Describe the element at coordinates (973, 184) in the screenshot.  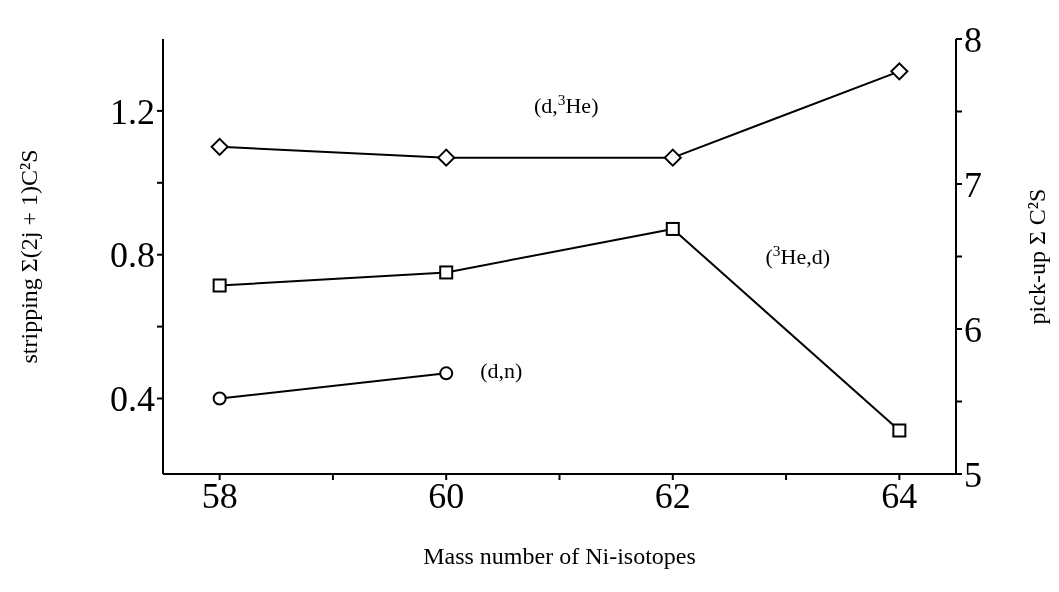
I see `y2-tick-label: 7` at that location.